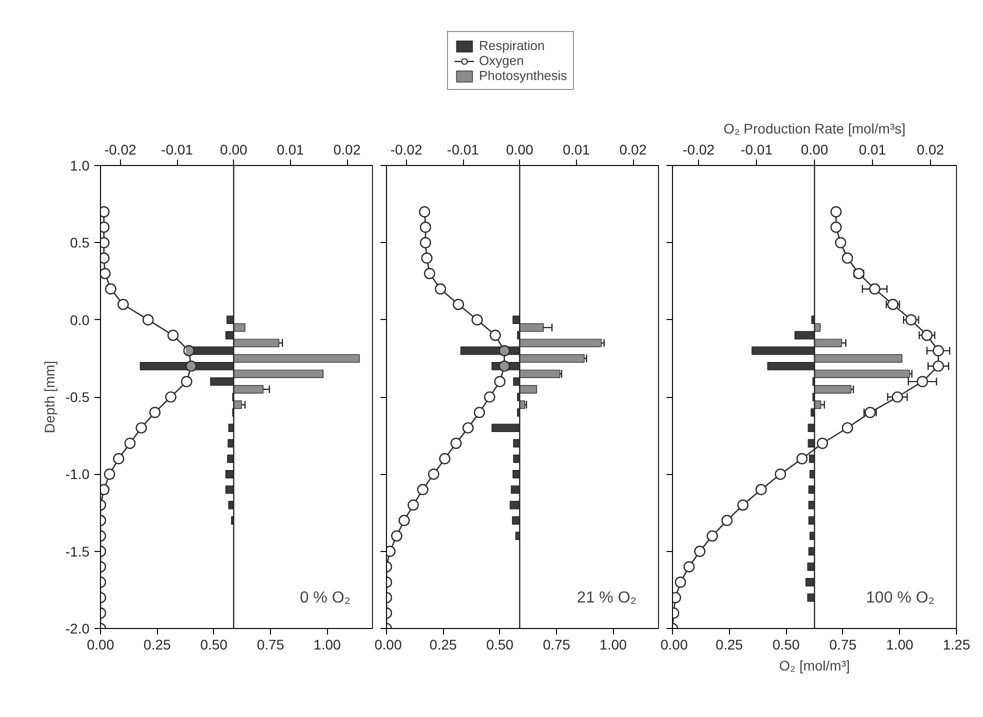 This screenshot has width=983, height=717. What do you see at coordinates (512, 45) in the screenshot?
I see `legend-label: Respiration` at bounding box center [512, 45].